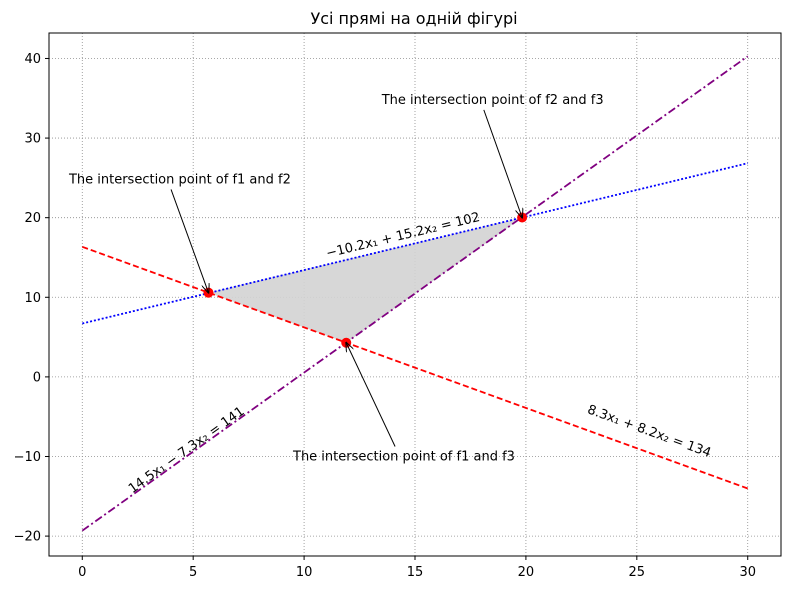  I want to click on annotation-text: The intersection point of f1 and f3, so click(403, 456).